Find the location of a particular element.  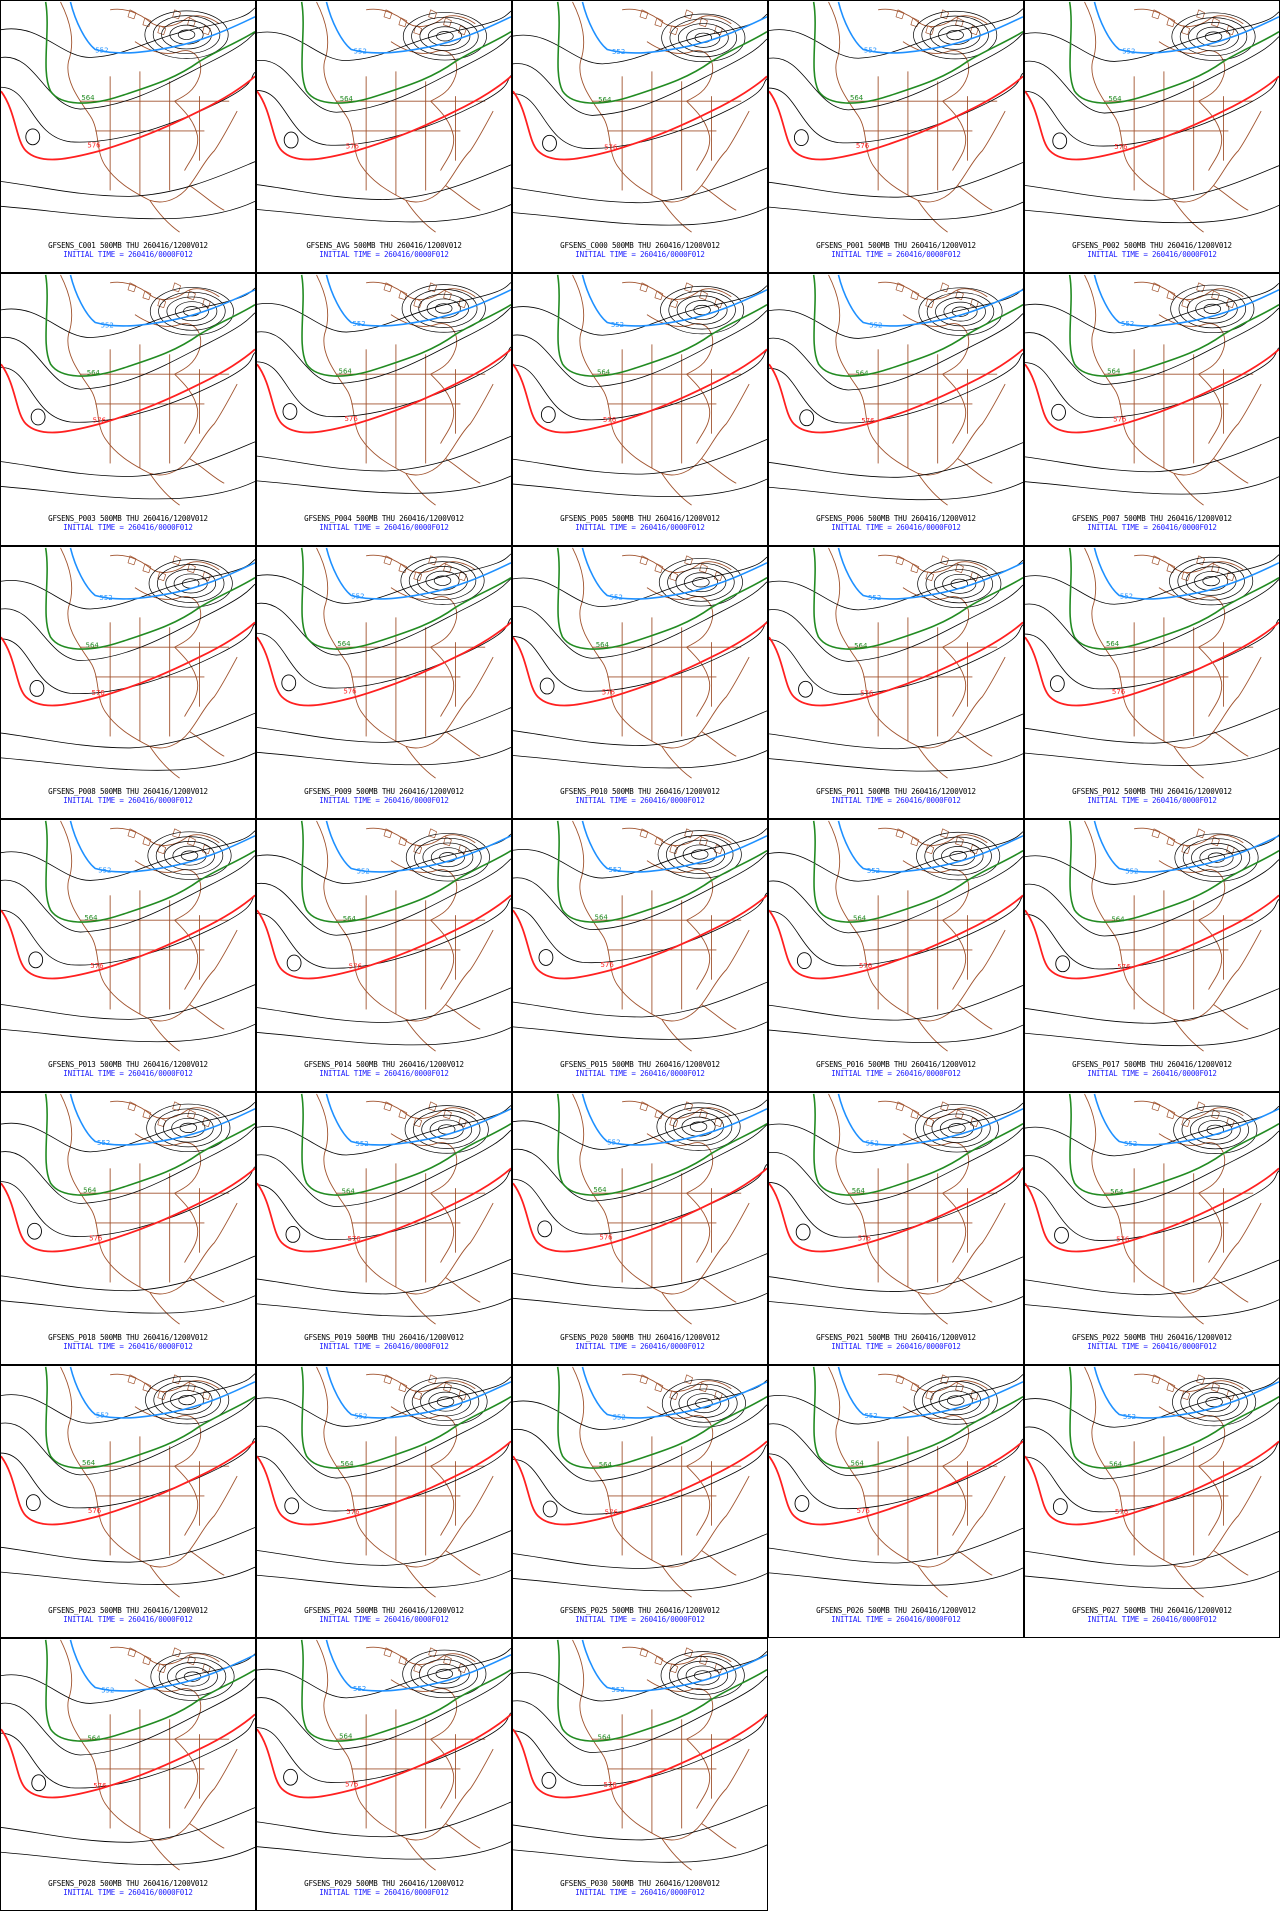

panel-title: GFSENS_P011 500MB THU 260416/1200V012 is located at coordinates (896, 791).